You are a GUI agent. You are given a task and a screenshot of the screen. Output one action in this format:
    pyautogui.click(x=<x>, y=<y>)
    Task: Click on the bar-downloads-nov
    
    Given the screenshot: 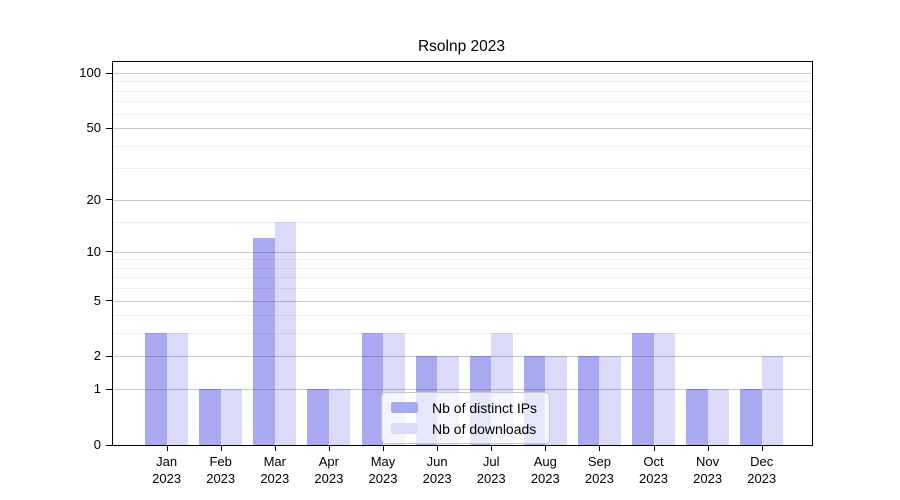 What is the action you would take?
    pyautogui.click(x=718, y=417)
    